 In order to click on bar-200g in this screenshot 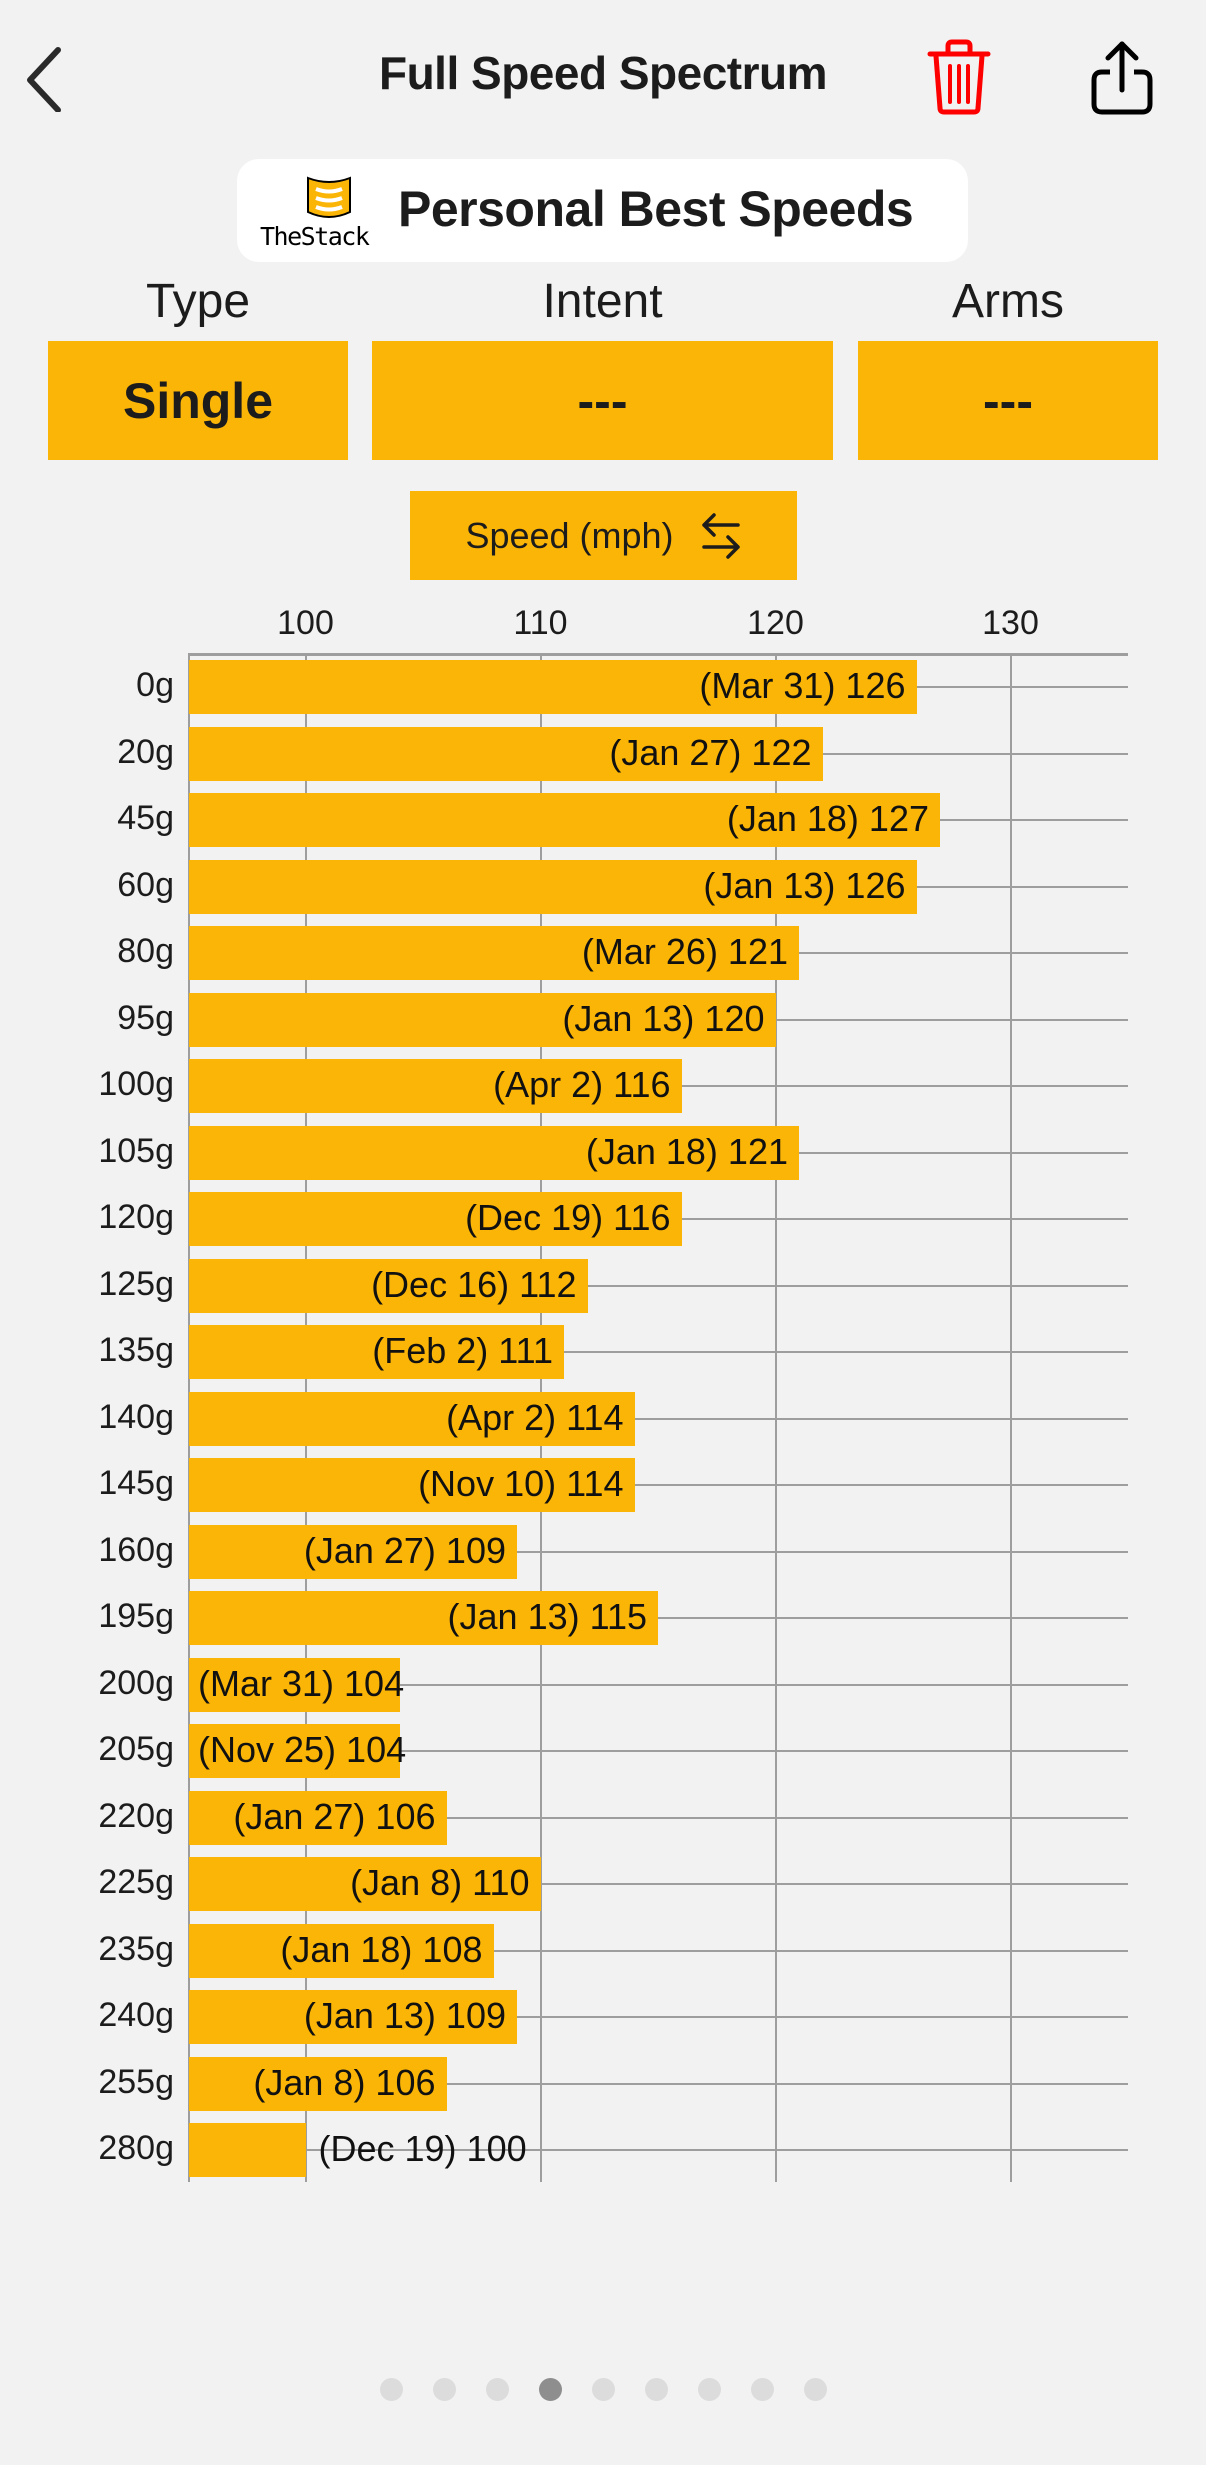, I will do `click(294, 1684)`.